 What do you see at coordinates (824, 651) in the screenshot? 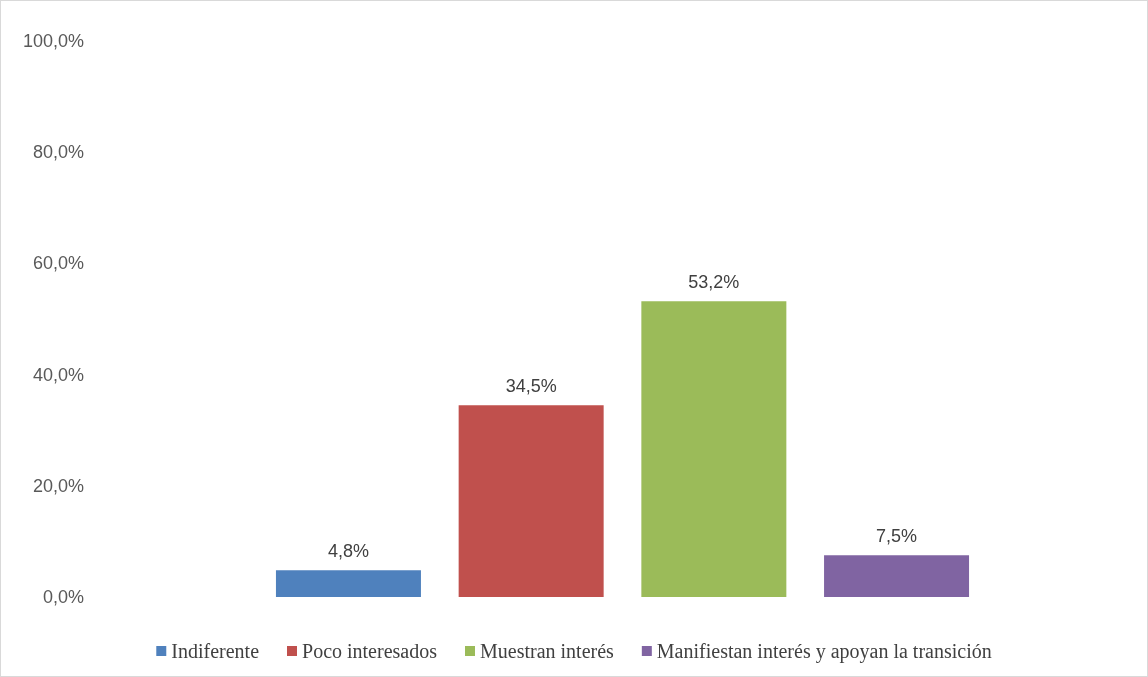
I see `legend-label: Manifiestan interés y apoyan la transición` at bounding box center [824, 651].